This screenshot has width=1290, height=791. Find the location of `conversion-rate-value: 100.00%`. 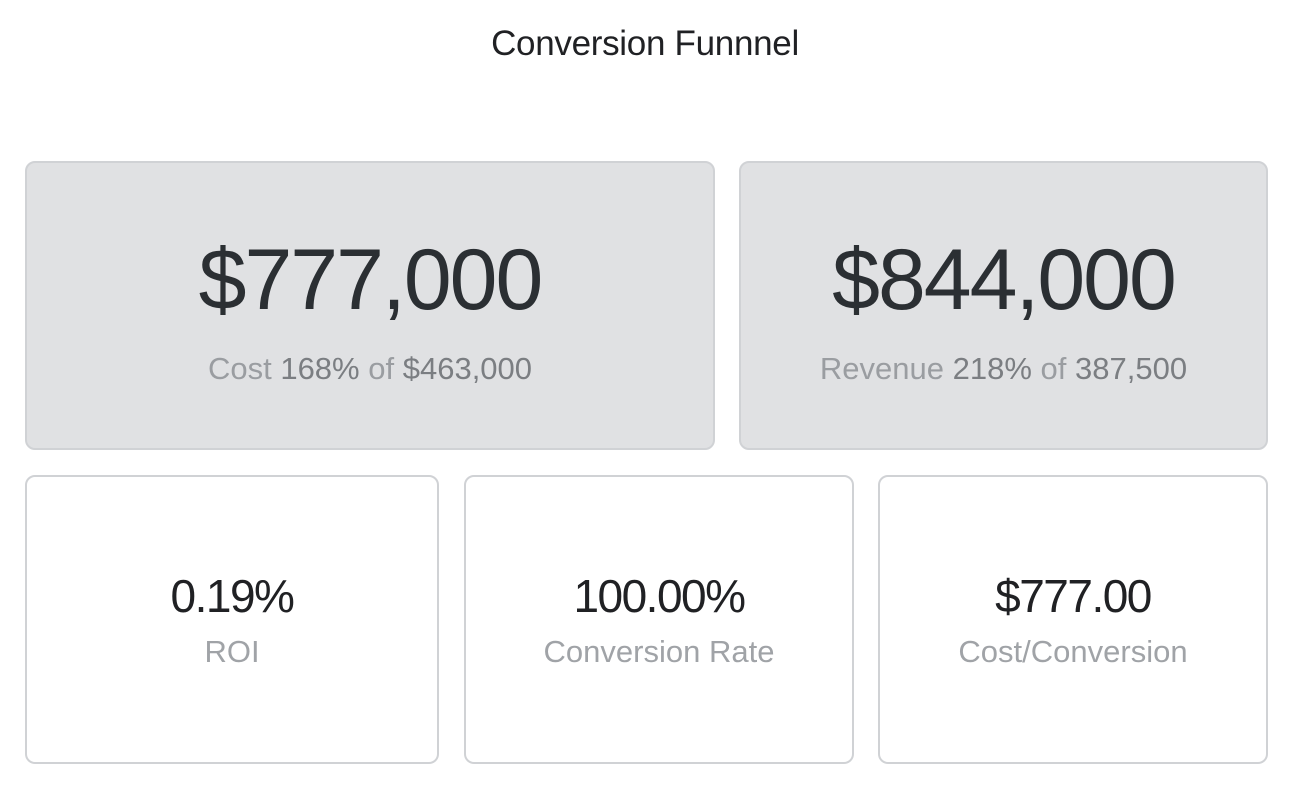

conversion-rate-value: 100.00% is located at coordinates (659, 595).